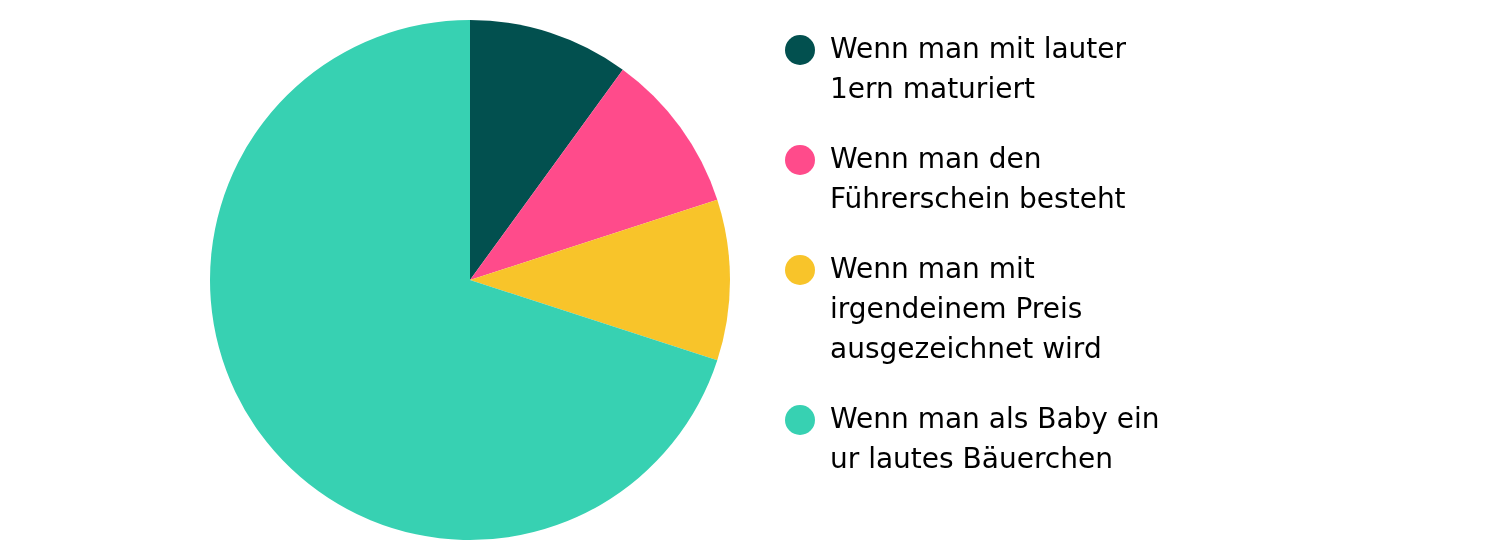 The image size is (1500, 560). What do you see at coordinates (978, 68) in the screenshot?
I see `legend-label: Wenn man mit lauter 1ern maturiert` at bounding box center [978, 68].